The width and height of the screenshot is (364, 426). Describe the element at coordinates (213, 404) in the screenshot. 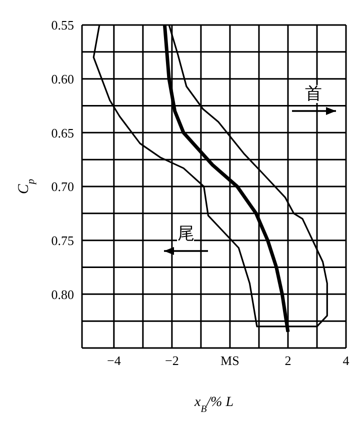

I see `x-axis-title: x$_{B}$/% L` at that location.